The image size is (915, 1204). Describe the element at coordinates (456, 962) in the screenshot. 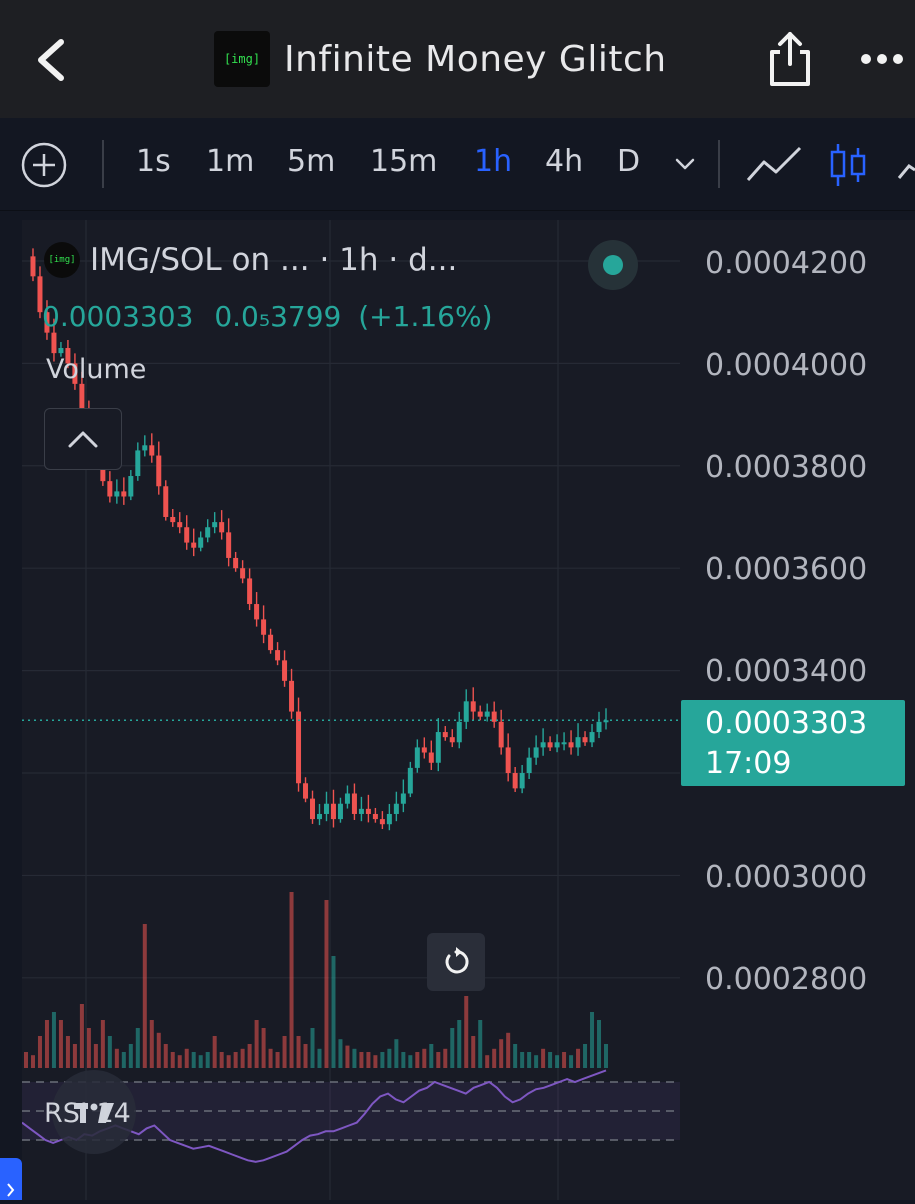

I see `reset-chart-button` at that location.